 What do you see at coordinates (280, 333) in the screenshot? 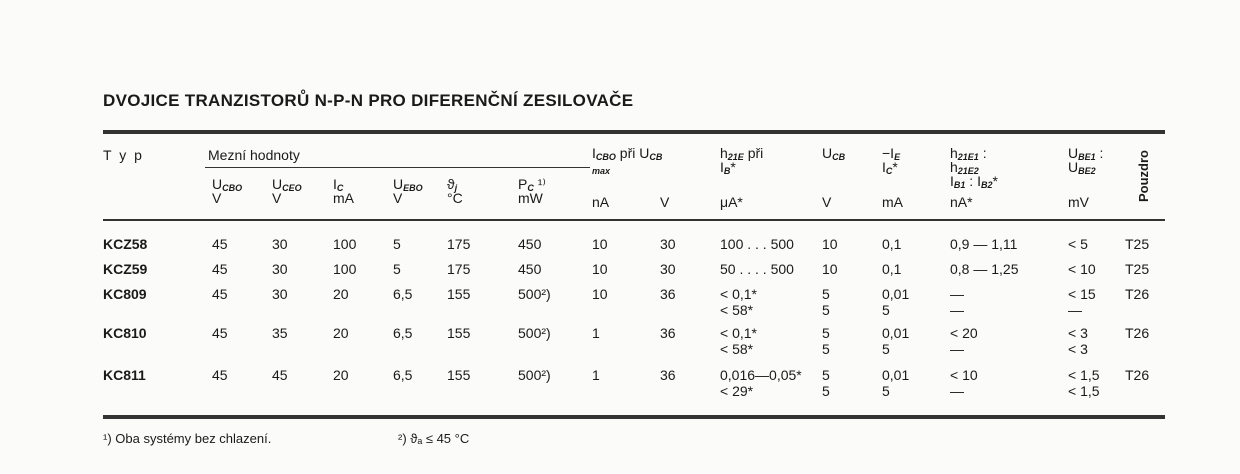
I see `table-cell: 35` at bounding box center [280, 333].